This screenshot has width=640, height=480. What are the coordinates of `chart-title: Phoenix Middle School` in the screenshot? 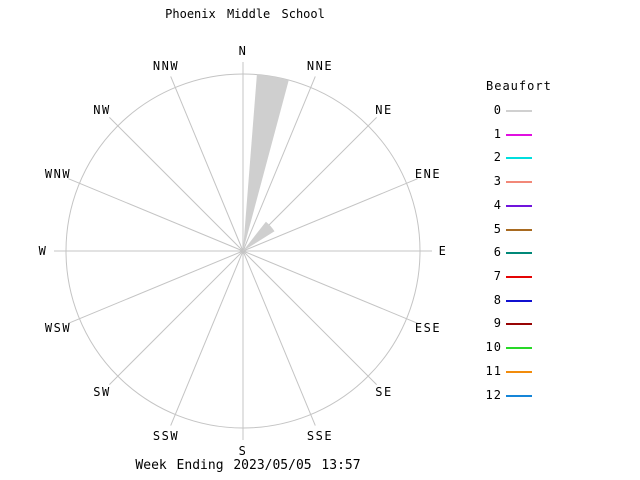 It's located at (245, 14).